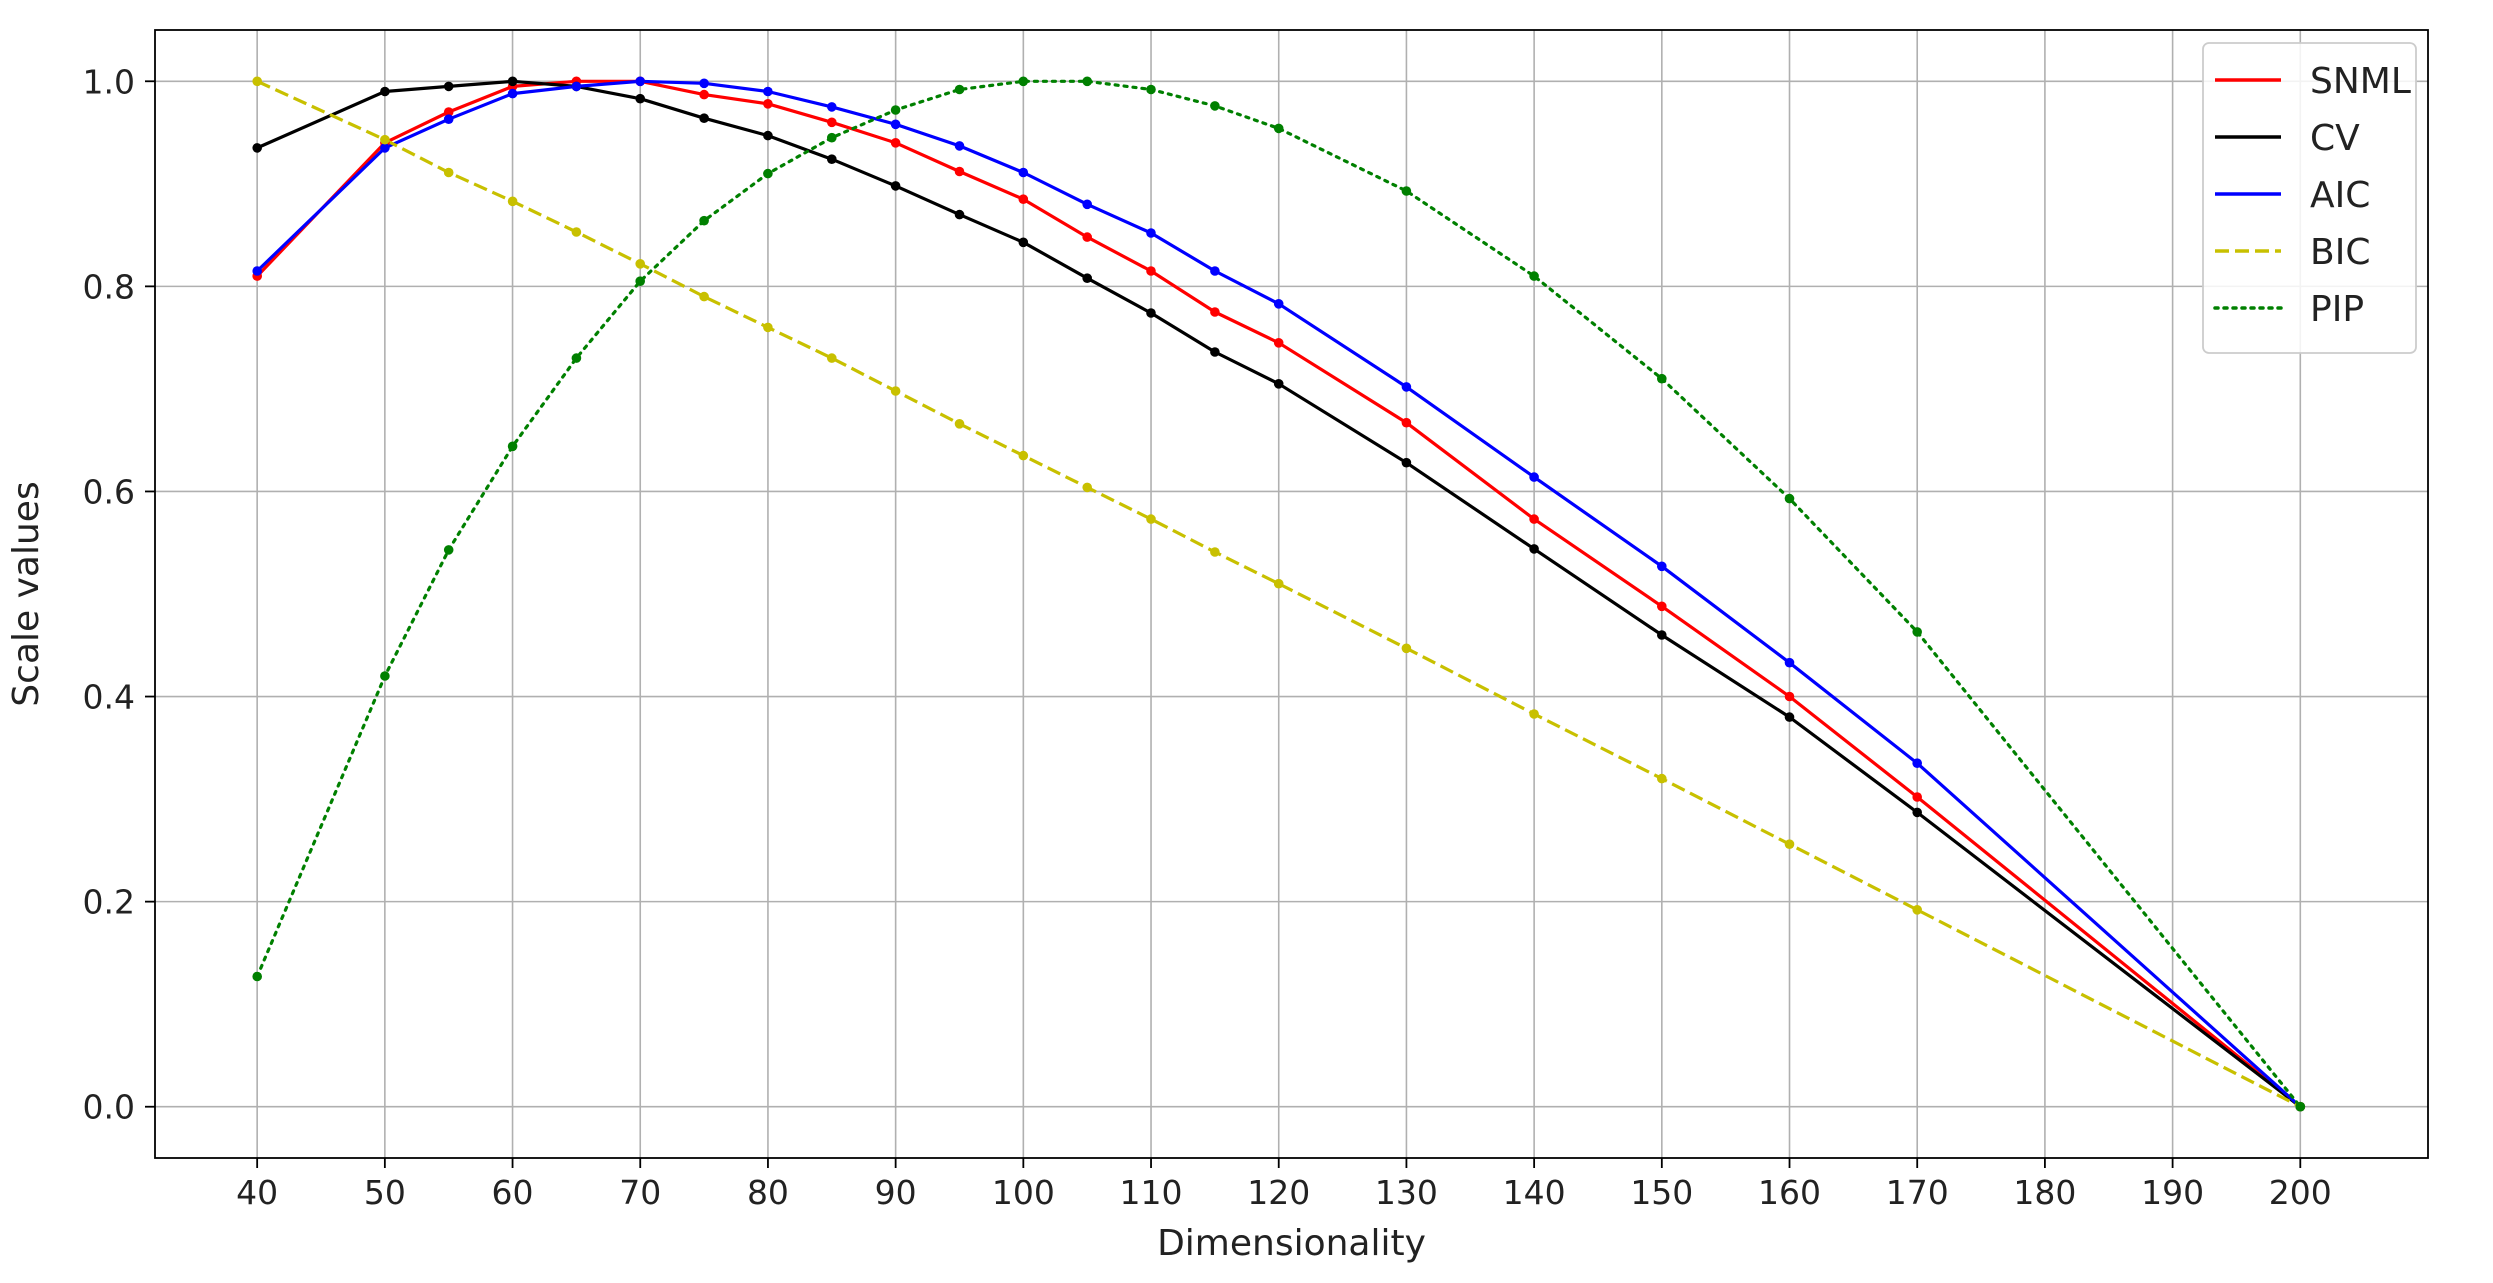  I want to click on x-tick-label: 120, so click(1278, 1192).